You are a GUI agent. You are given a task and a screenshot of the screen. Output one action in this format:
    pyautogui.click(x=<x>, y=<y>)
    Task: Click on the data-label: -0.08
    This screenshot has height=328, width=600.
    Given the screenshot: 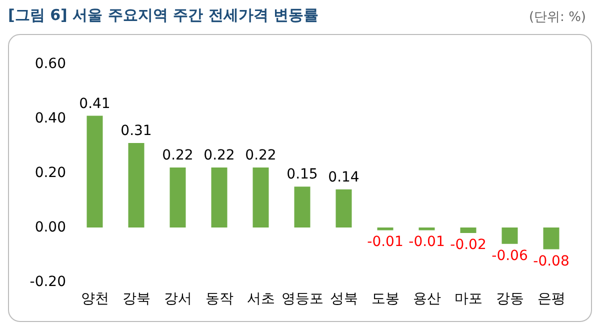 What is the action you would take?
    pyautogui.click(x=551, y=261)
    